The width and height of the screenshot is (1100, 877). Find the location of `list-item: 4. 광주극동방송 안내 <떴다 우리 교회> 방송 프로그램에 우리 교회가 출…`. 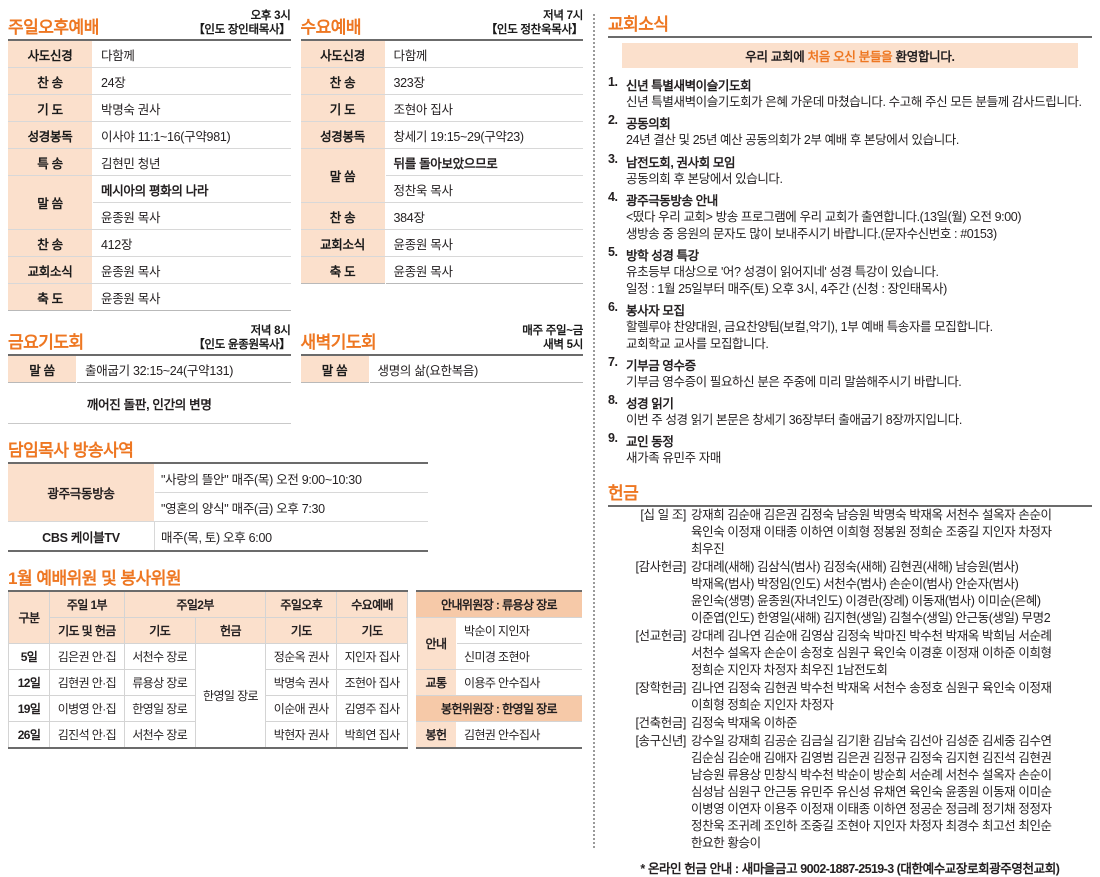

list-item: 4. 광주극동방송 안내 <떴다 우리 교회> 방송 프로그램에 우리 교회가 출… is located at coordinates (850, 216).